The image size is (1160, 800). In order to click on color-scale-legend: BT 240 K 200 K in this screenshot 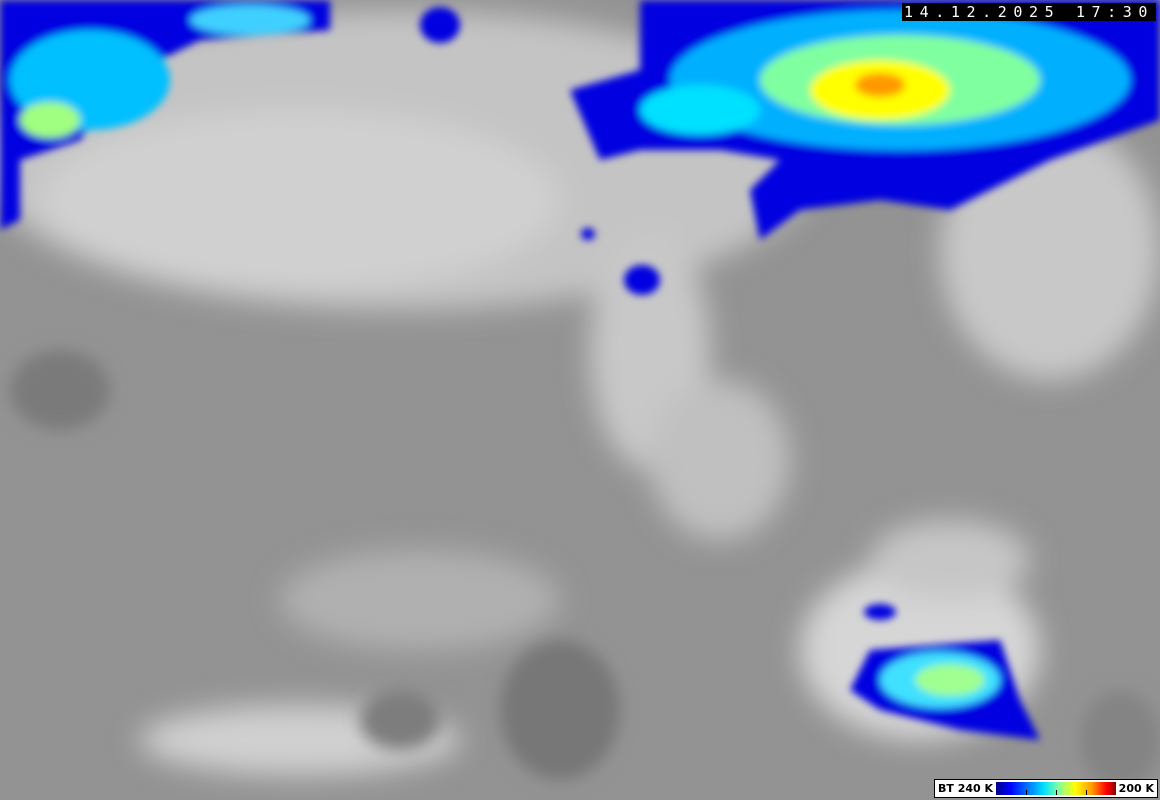, I will do `click(1046, 788)`.